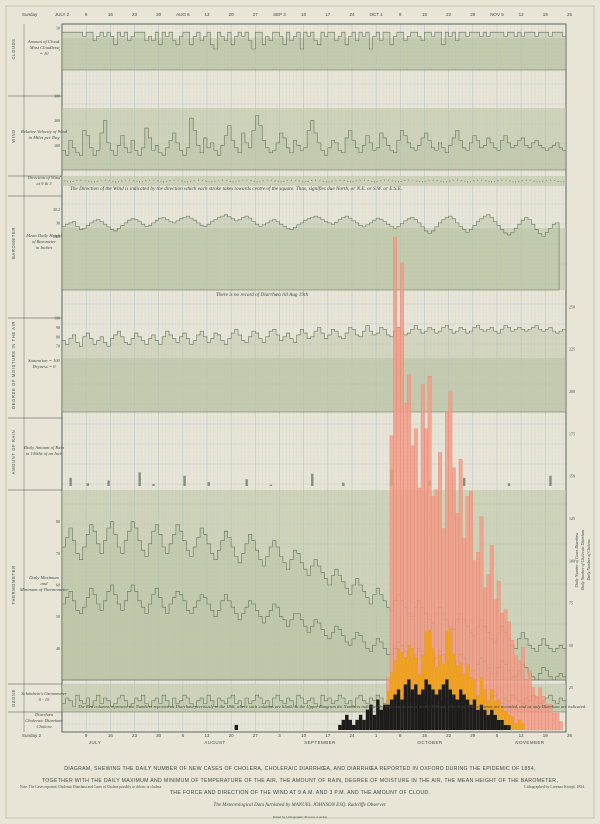  What do you see at coordinates (425, 14) in the screenshot?
I see `top-axis-tick-label: 15` at bounding box center [425, 14].